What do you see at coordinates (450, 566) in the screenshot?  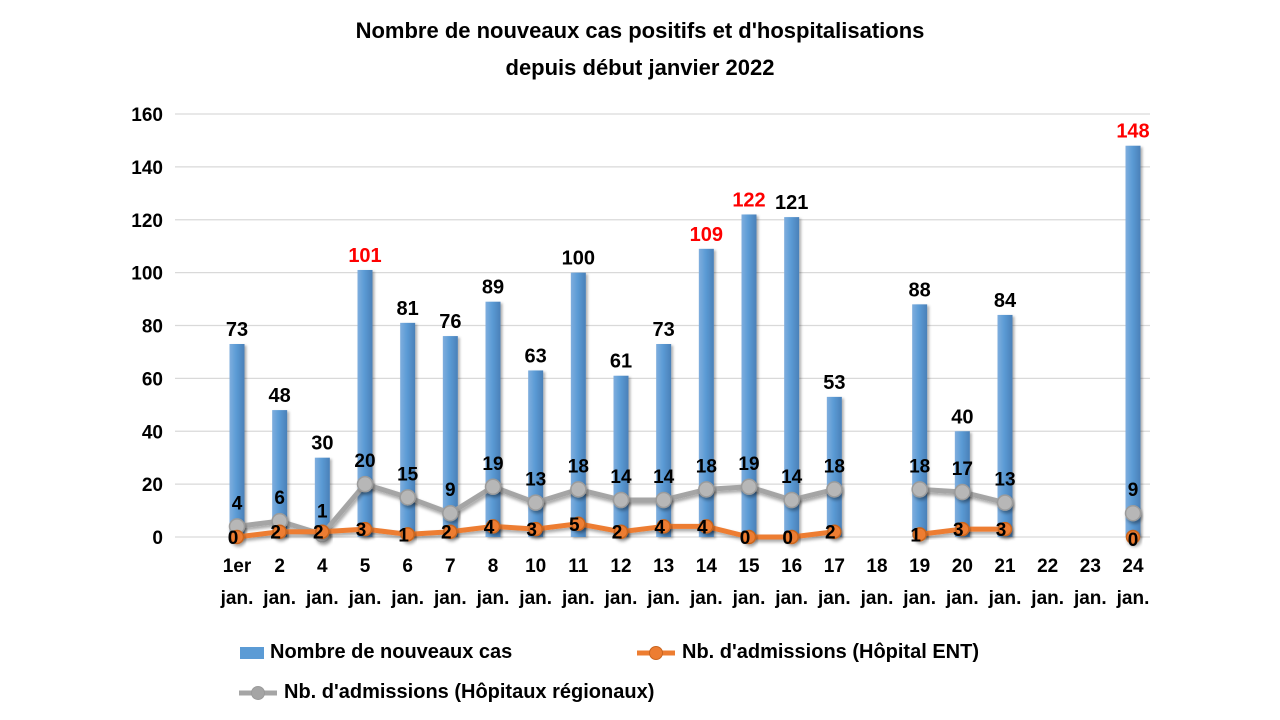 I see `x-axis-day-label: 7` at bounding box center [450, 566].